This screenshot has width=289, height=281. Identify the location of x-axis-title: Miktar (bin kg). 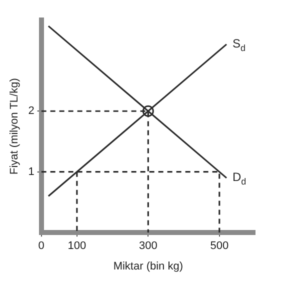
(148, 266).